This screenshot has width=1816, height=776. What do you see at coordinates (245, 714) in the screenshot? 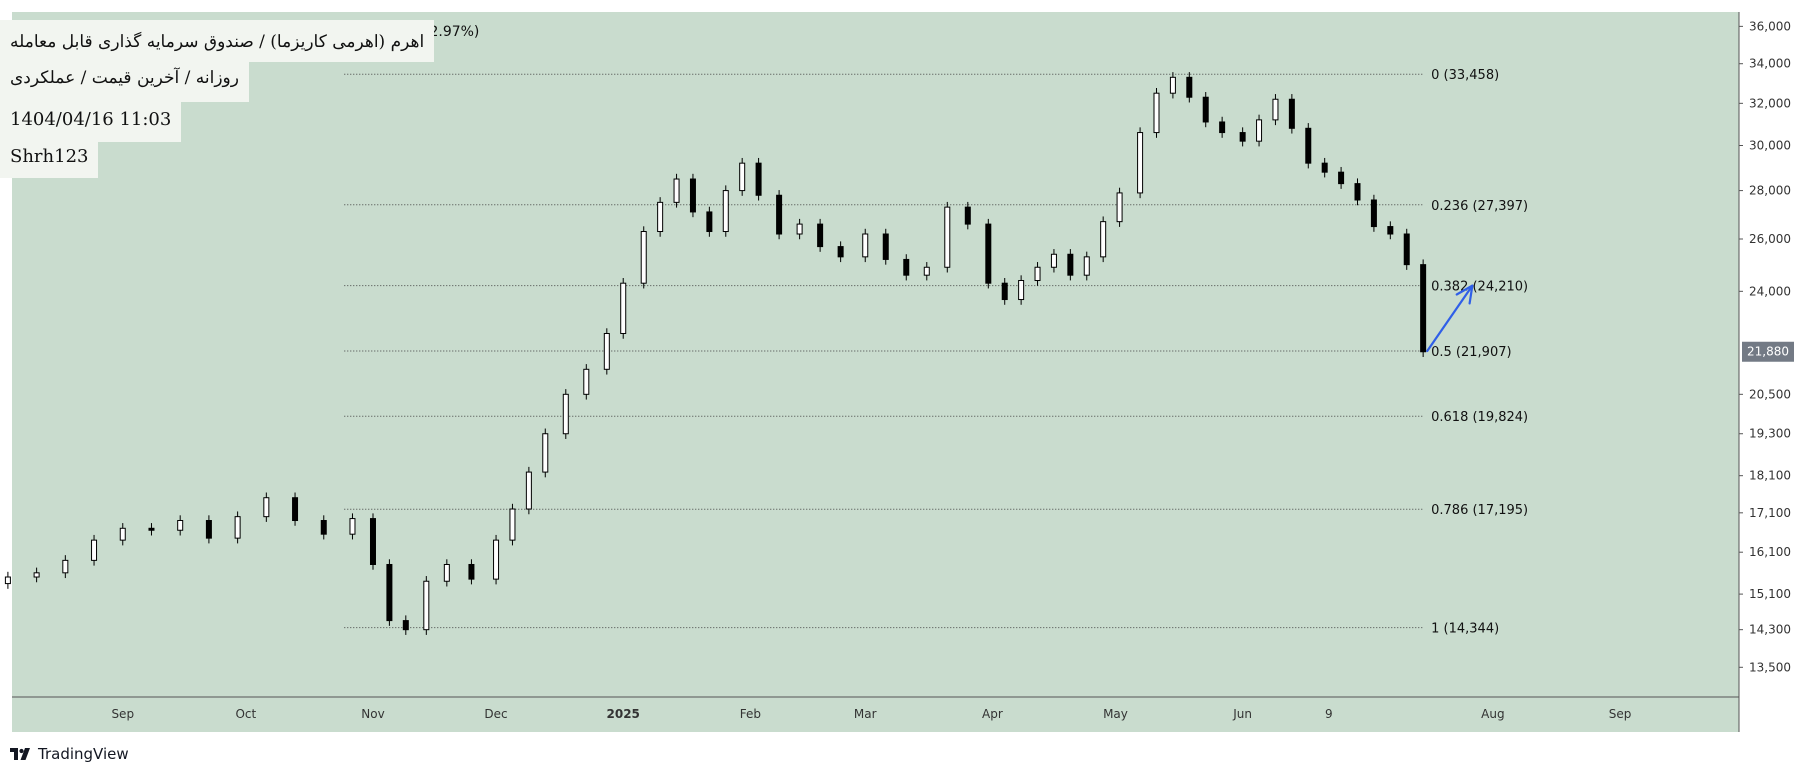
I see `time-tick-label: Oct` at bounding box center [245, 714].